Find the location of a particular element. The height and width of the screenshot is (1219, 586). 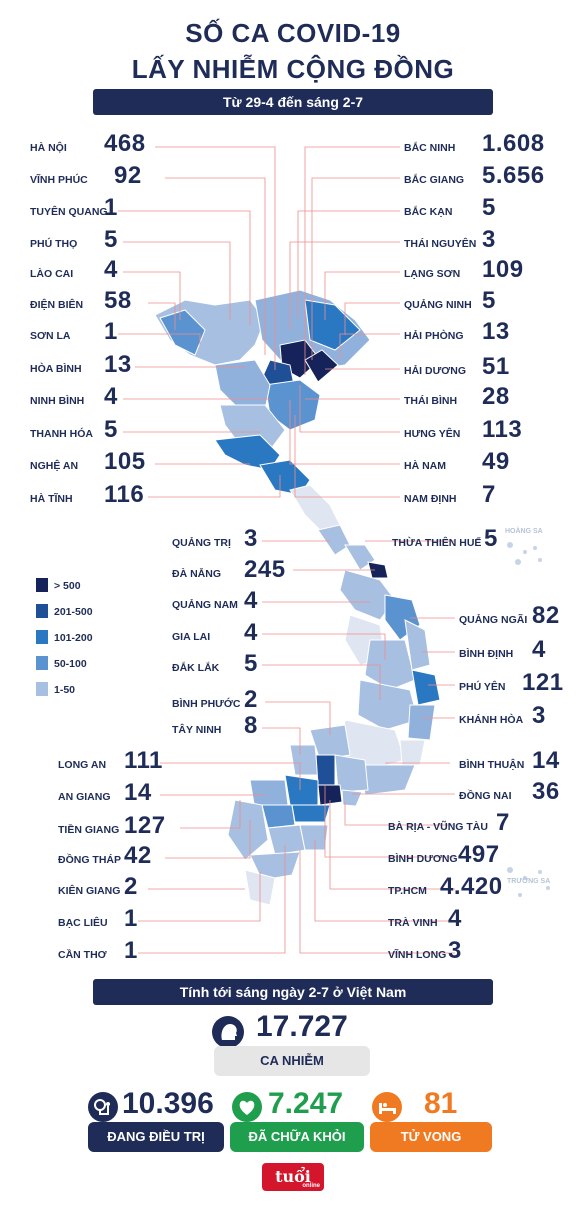

legend-label: 201-500 is located at coordinates (73, 612).